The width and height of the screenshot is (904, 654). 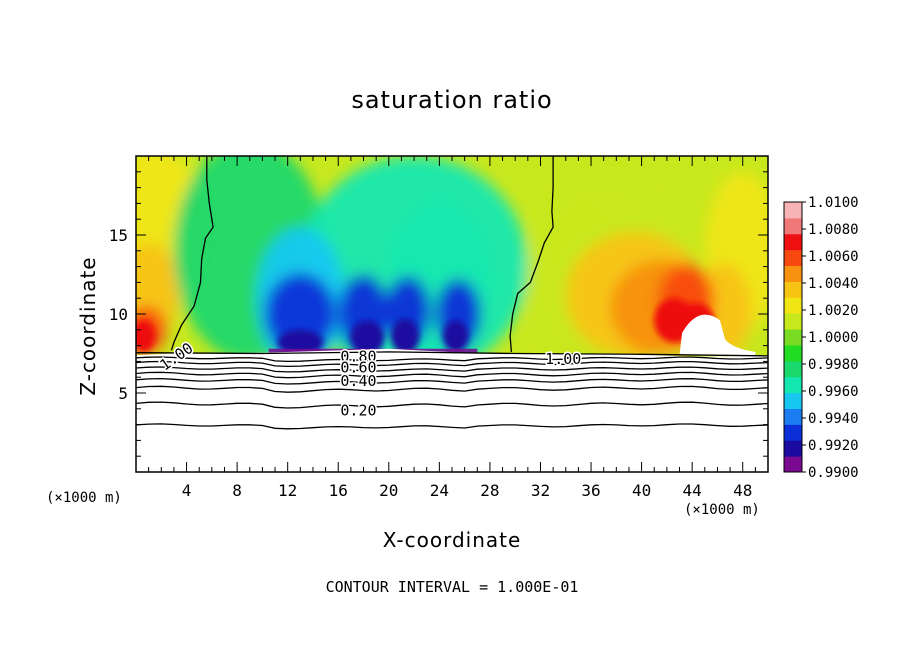 What do you see at coordinates (118, 235) in the screenshot?
I see `y-tick-label-15: 15` at bounding box center [118, 235].